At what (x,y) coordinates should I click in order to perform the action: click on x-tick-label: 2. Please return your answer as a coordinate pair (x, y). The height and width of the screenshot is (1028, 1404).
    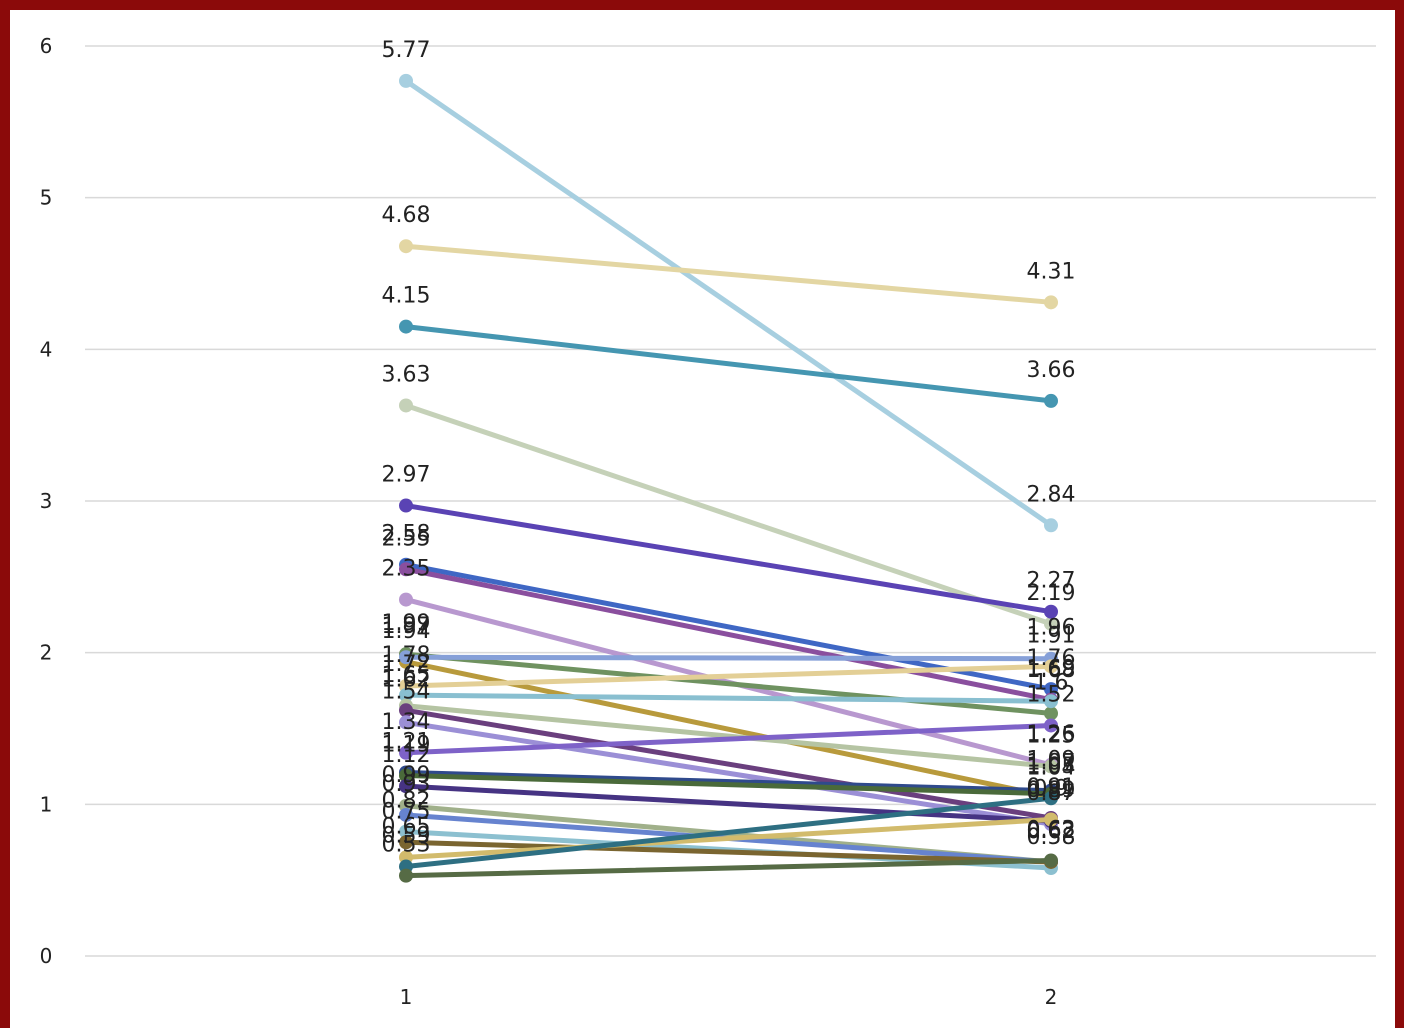
    Looking at the image, I should click on (1051, 997).